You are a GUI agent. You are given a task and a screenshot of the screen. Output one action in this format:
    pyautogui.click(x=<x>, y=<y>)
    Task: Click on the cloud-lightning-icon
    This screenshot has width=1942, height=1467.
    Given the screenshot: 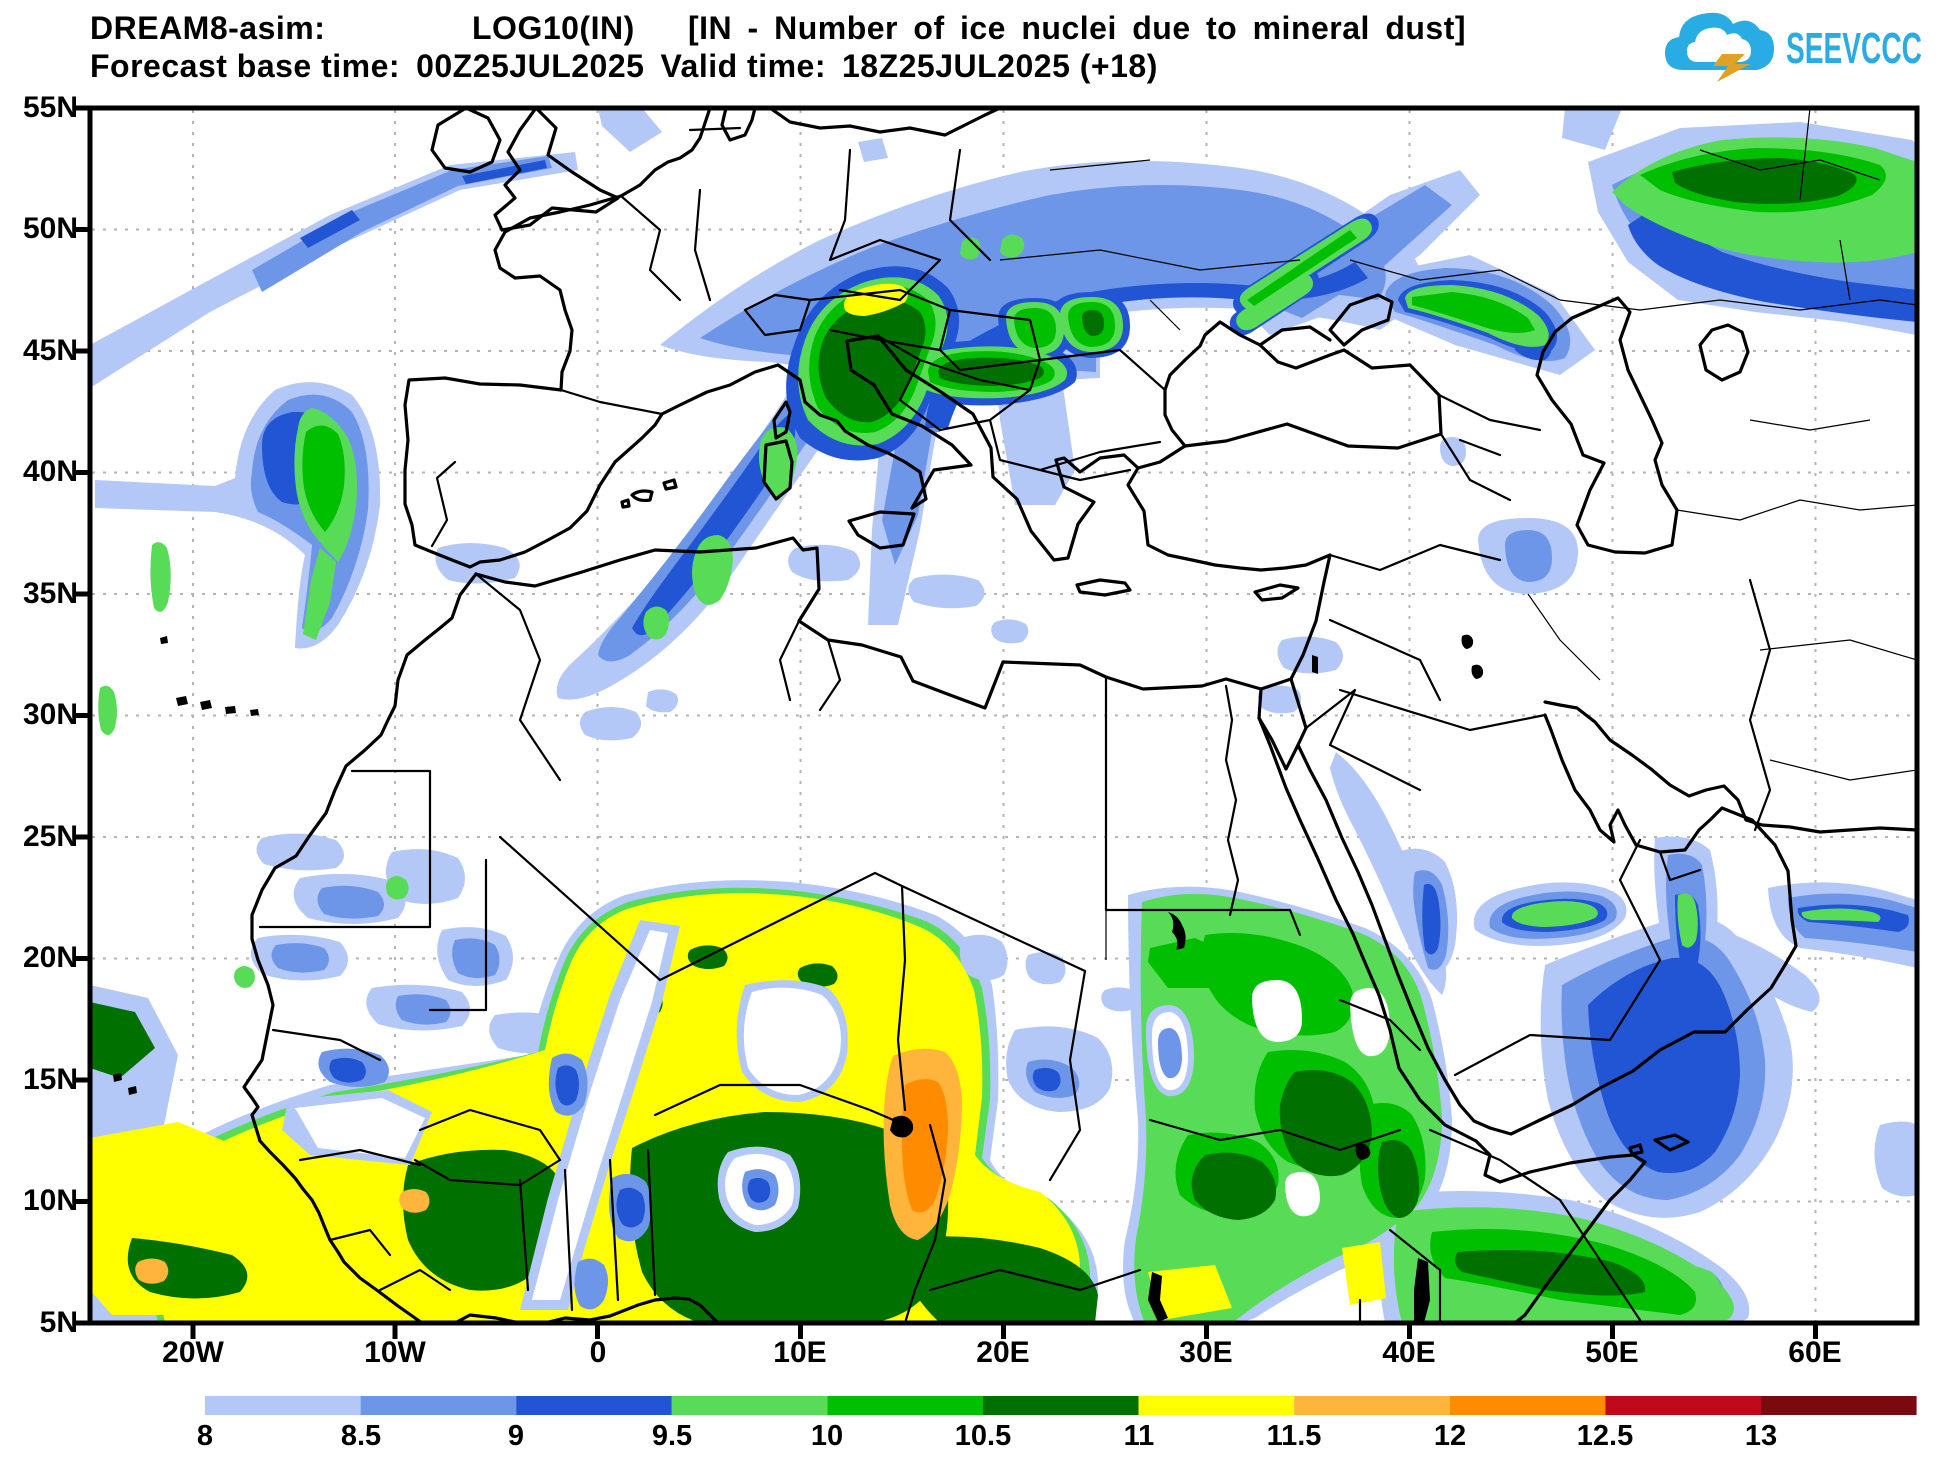 What is the action you would take?
    pyautogui.click(x=1719, y=47)
    